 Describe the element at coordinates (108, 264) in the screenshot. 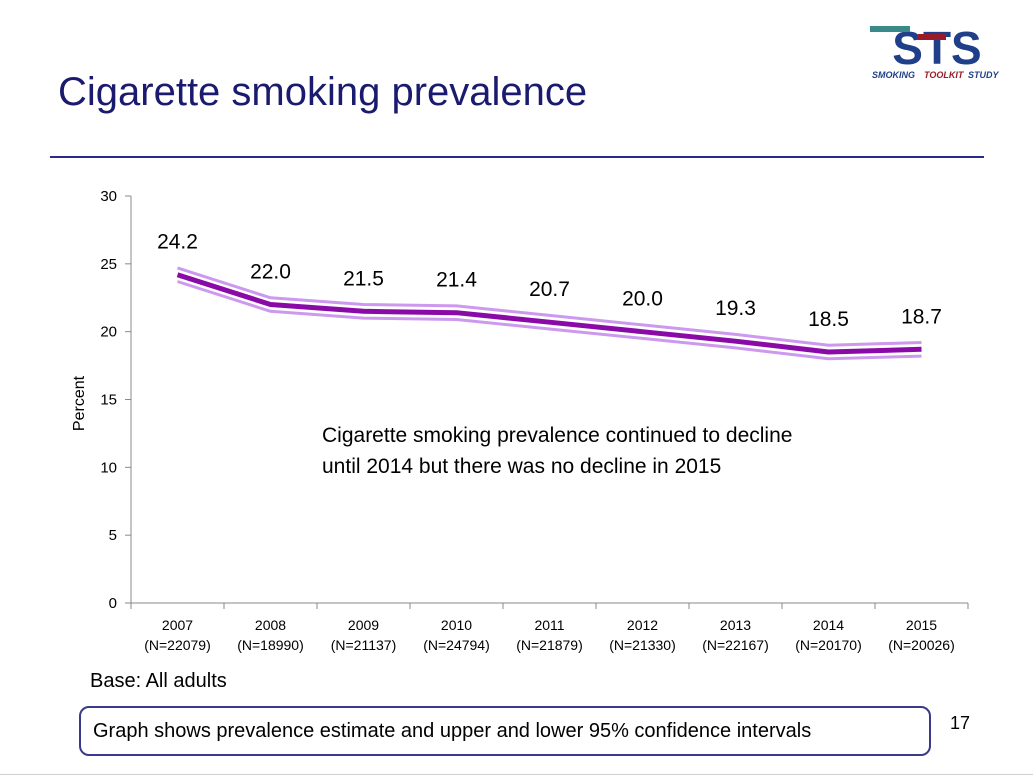

I see `y-tick-label: 25` at that location.